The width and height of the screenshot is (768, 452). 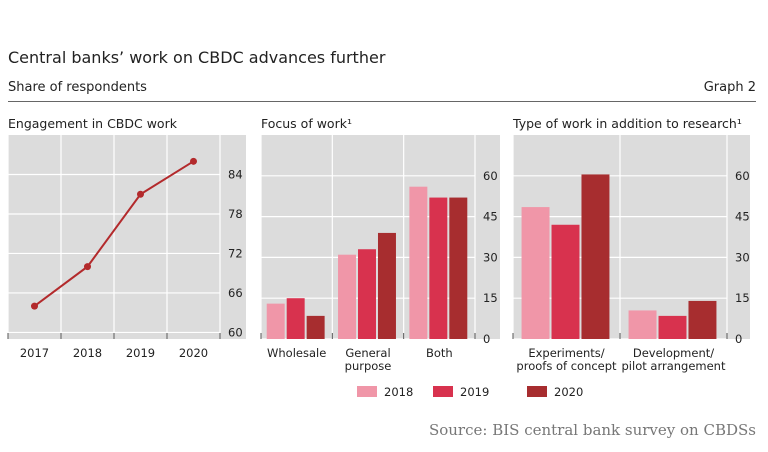 I want to click on y-tick-label: 84, so click(x=235, y=174).